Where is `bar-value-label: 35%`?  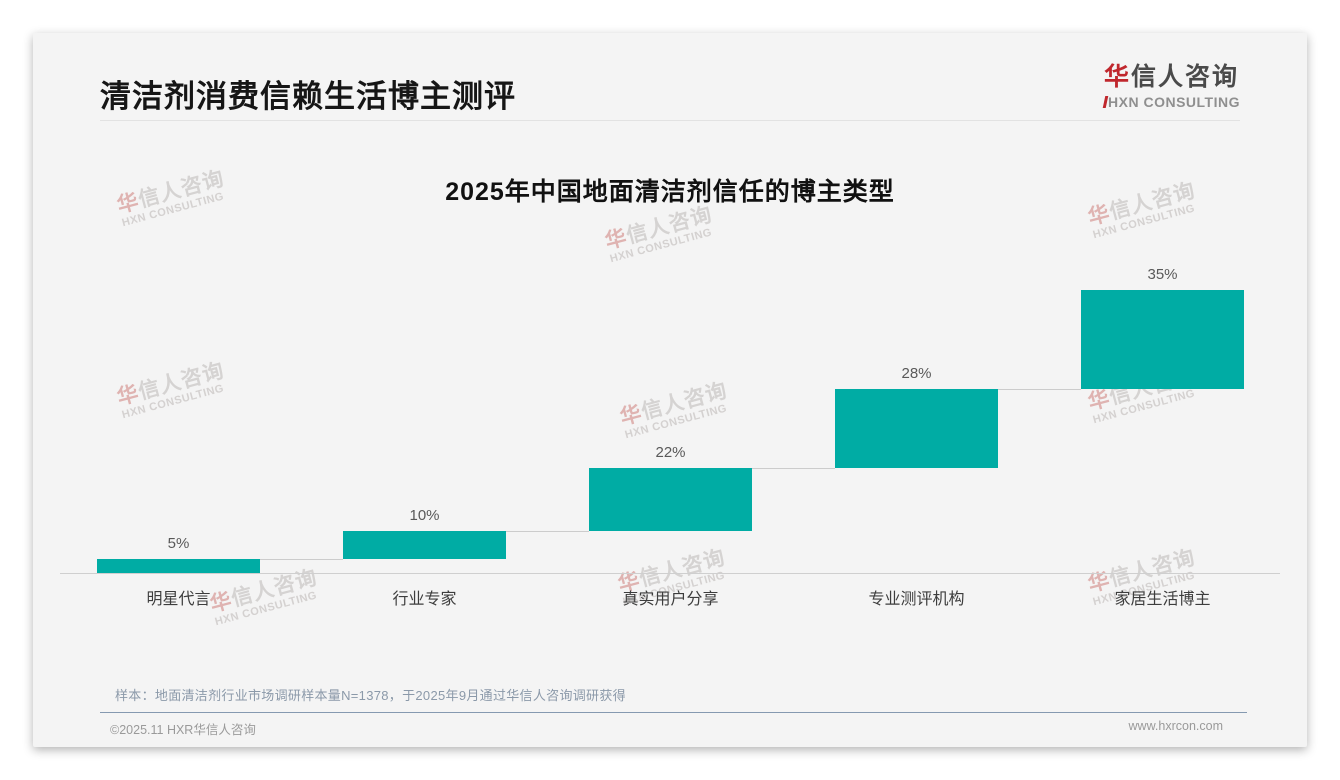
bar-value-label: 35% is located at coordinates (1162, 274).